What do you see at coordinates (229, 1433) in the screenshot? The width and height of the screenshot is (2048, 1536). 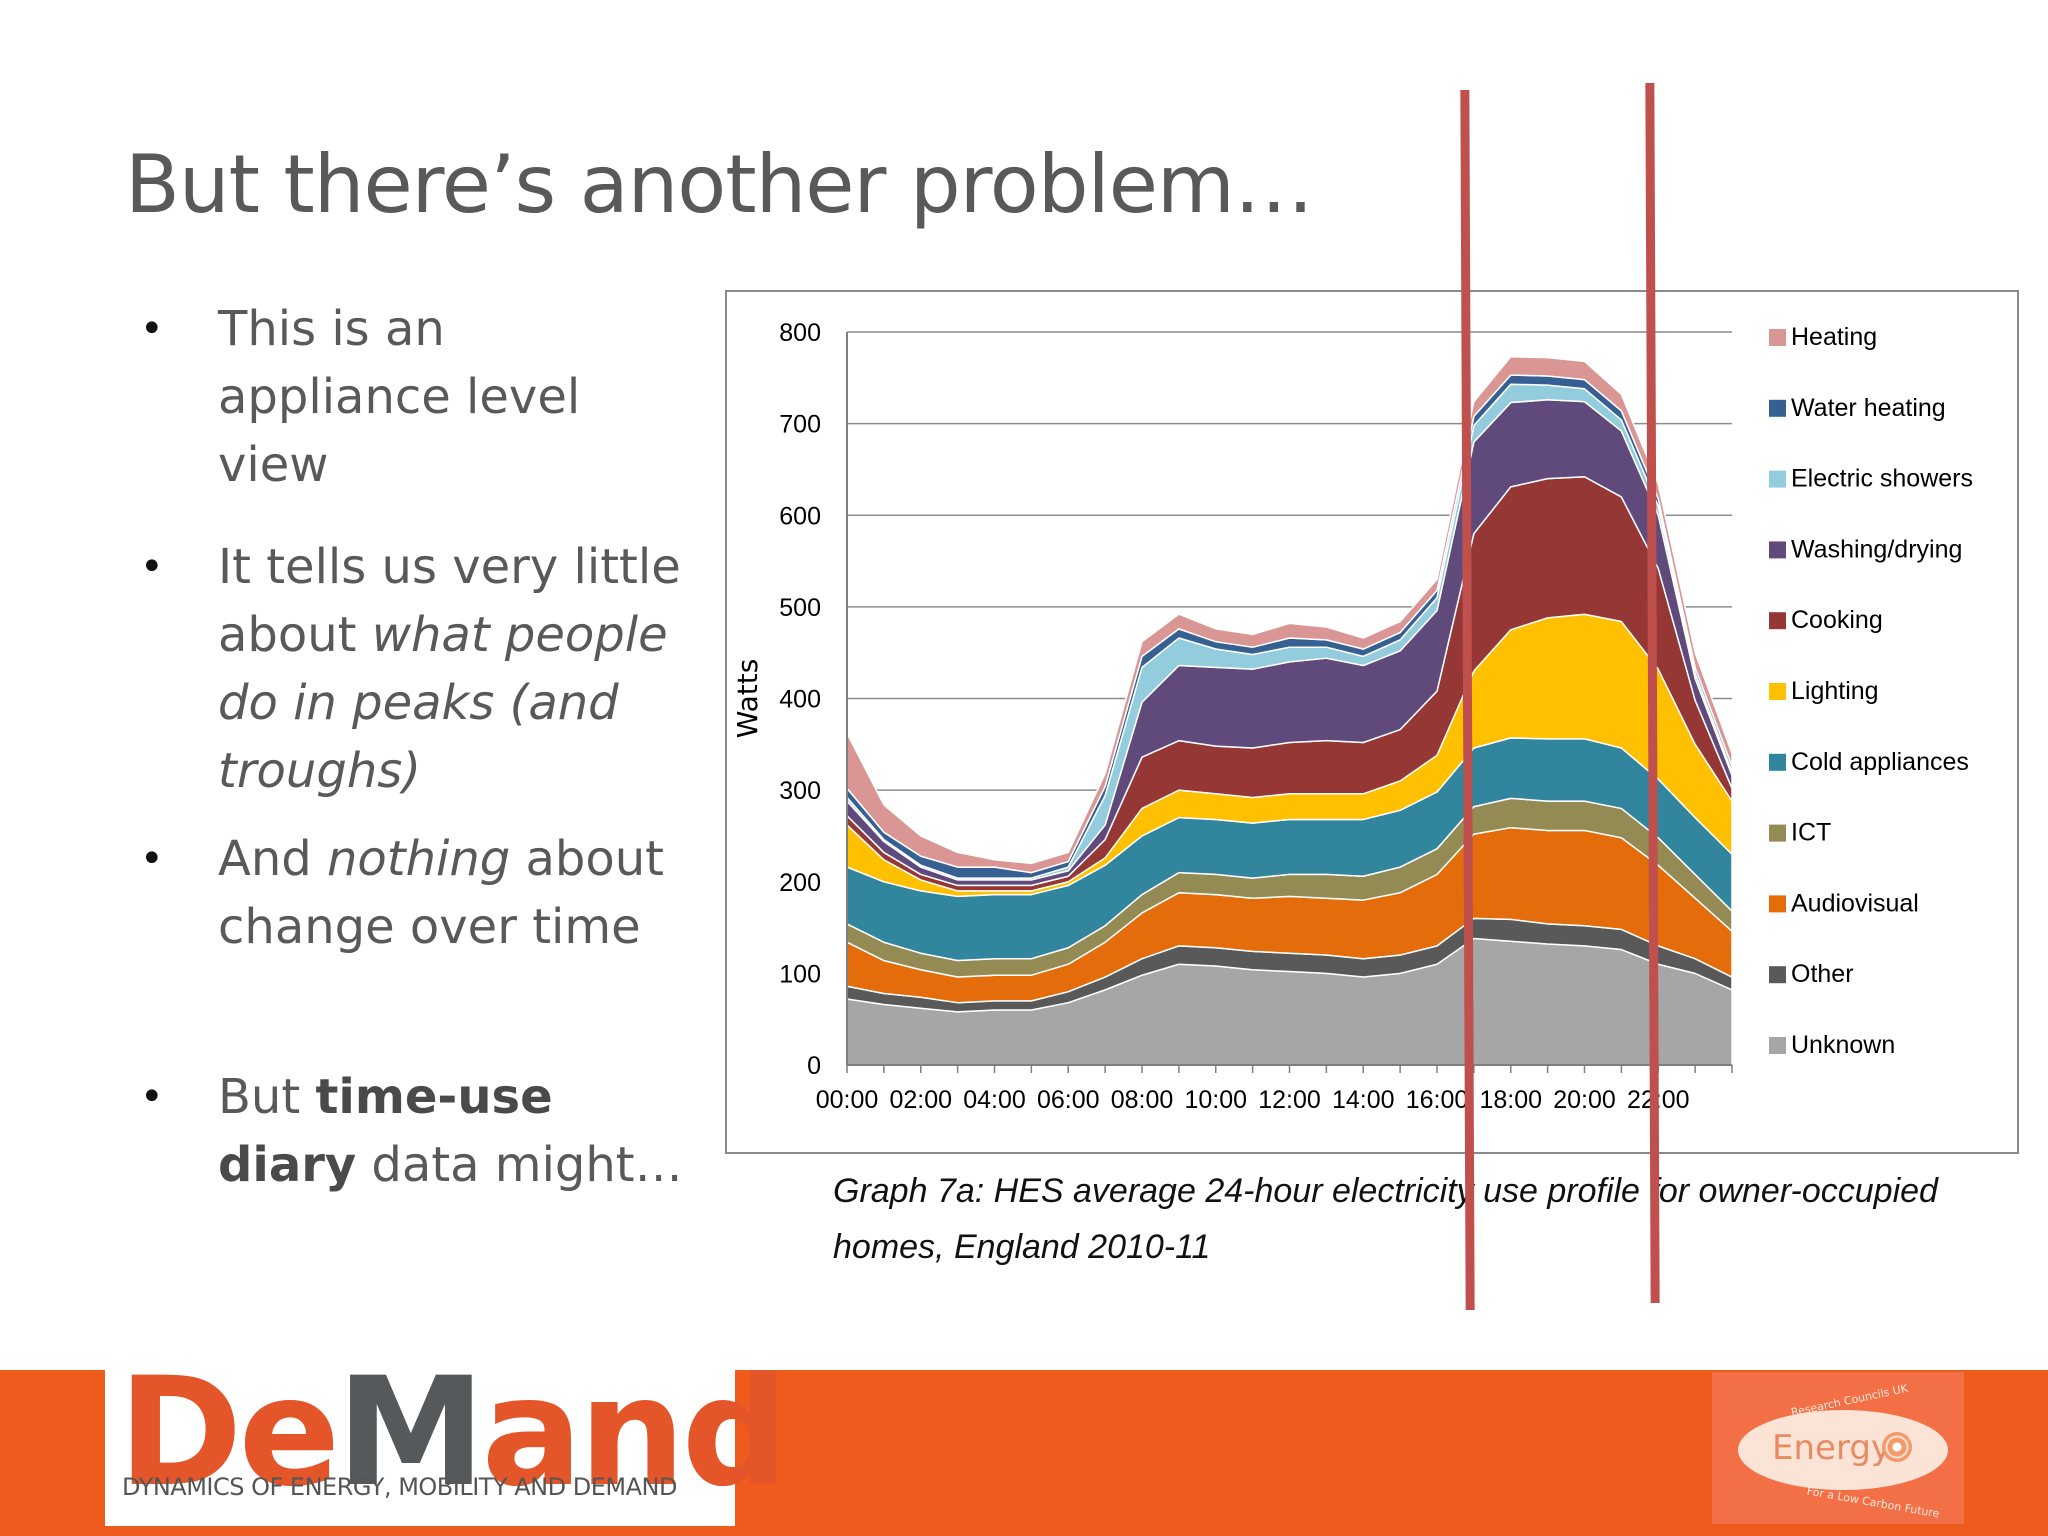 I see `logo-part: De` at bounding box center [229, 1433].